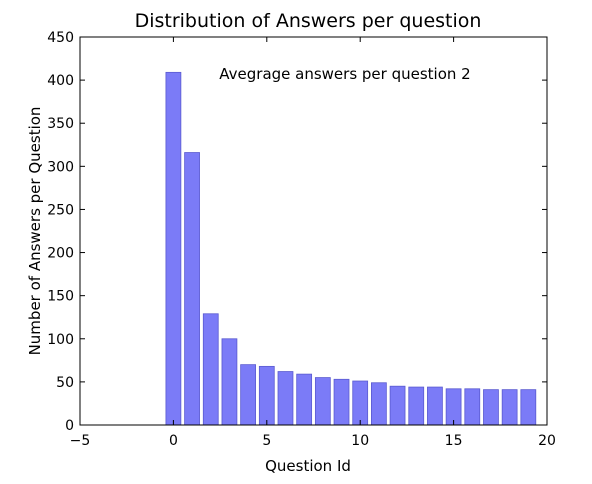 This screenshot has width=592, height=484. What do you see at coordinates (80, 441) in the screenshot?
I see `x-tick-label--5: −5` at bounding box center [80, 441].